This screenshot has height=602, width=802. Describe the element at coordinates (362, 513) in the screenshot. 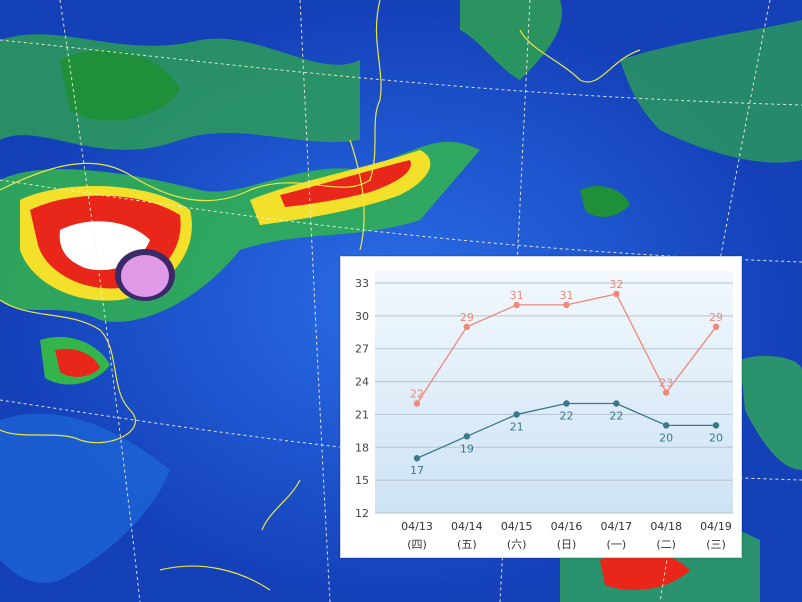

I see `y-tick-label: 12` at that location.